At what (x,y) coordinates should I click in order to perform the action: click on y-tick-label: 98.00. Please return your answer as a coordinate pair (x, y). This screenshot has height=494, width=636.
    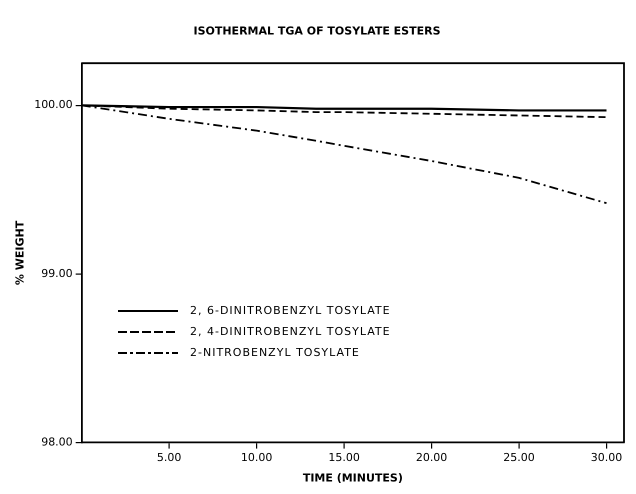
    Looking at the image, I should click on (57, 441).